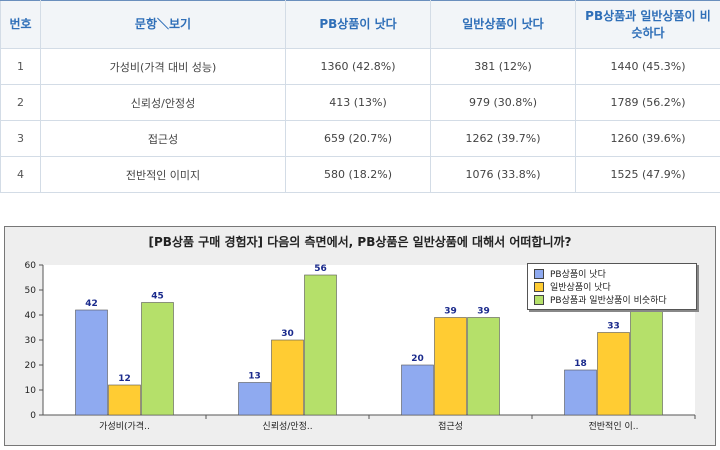 This screenshot has height=450, width=720. What do you see at coordinates (124, 379) in the screenshot?
I see `data-label: 12` at bounding box center [124, 379].